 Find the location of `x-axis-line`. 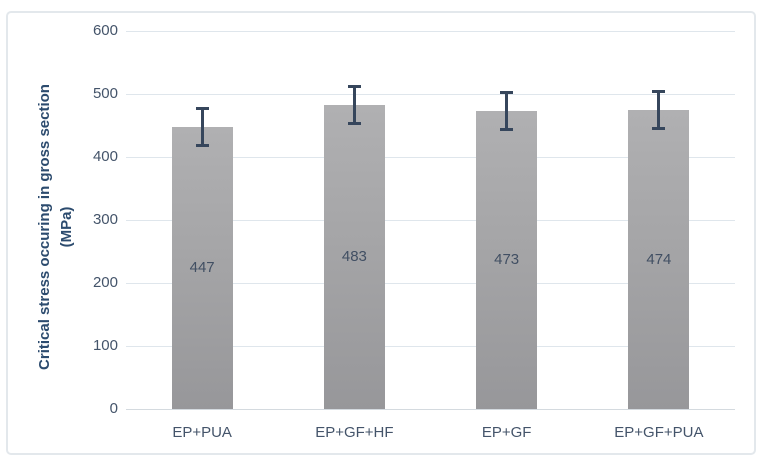

x-axis-line is located at coordinates (430, 409).